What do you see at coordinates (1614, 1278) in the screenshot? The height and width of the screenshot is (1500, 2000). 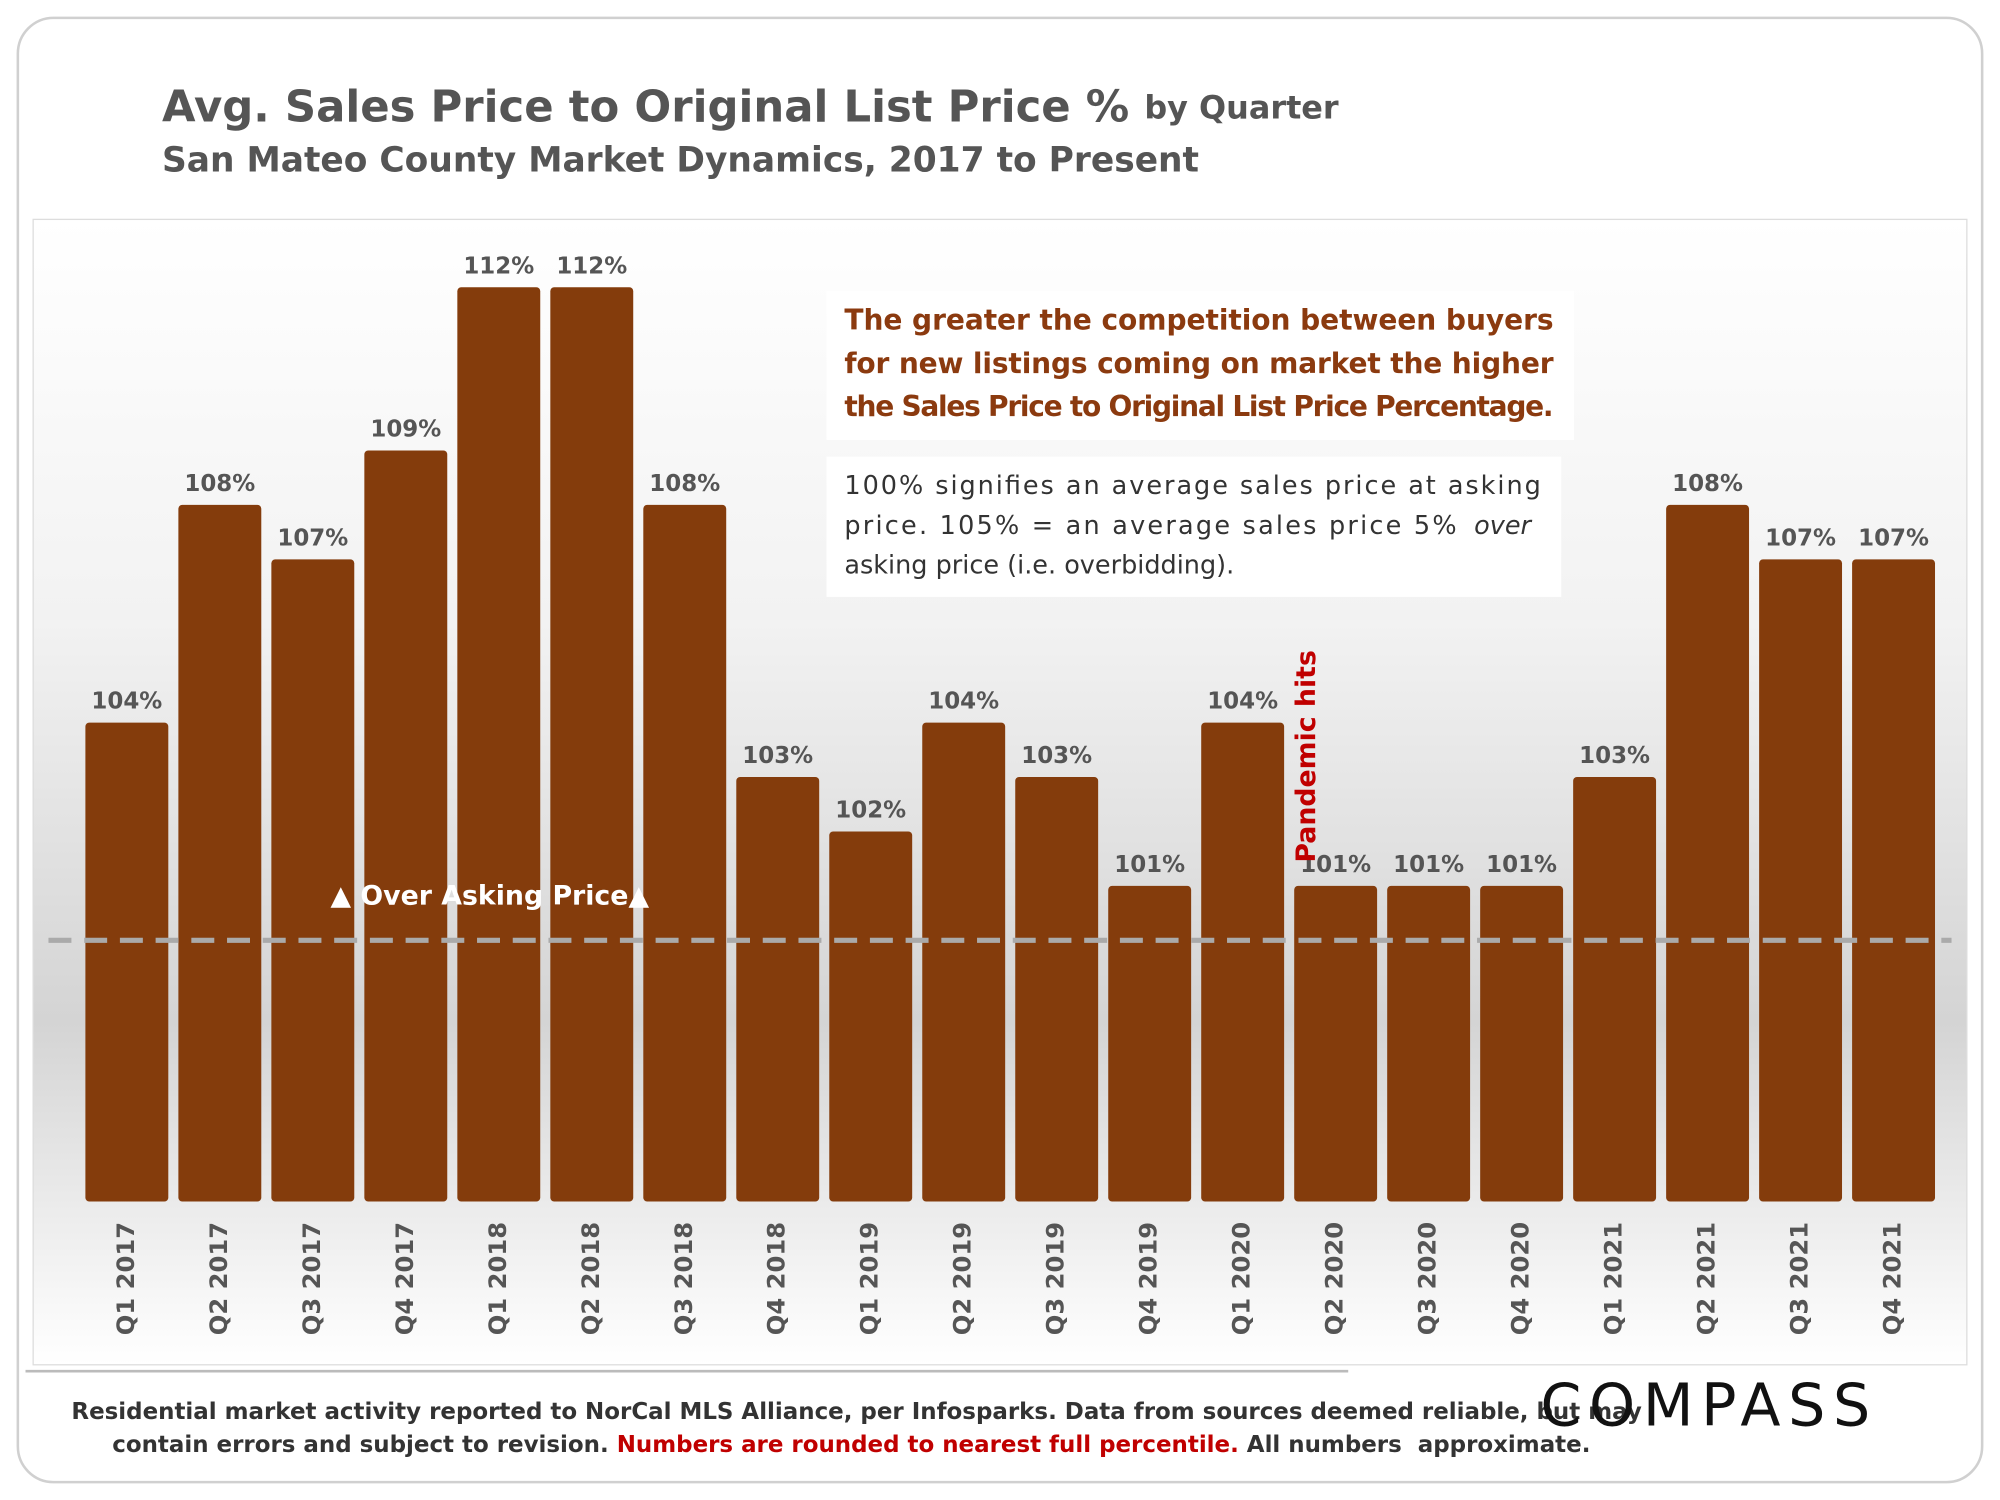 I see `x-tick-label: Q1 2021` at bounding box center [1614, 1278].